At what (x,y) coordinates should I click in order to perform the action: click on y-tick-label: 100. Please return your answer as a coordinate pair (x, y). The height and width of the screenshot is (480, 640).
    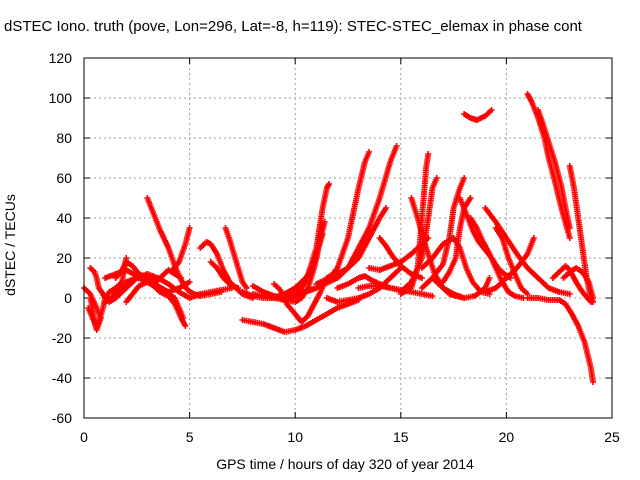
    Looking at the image, I should click on (61, 98).